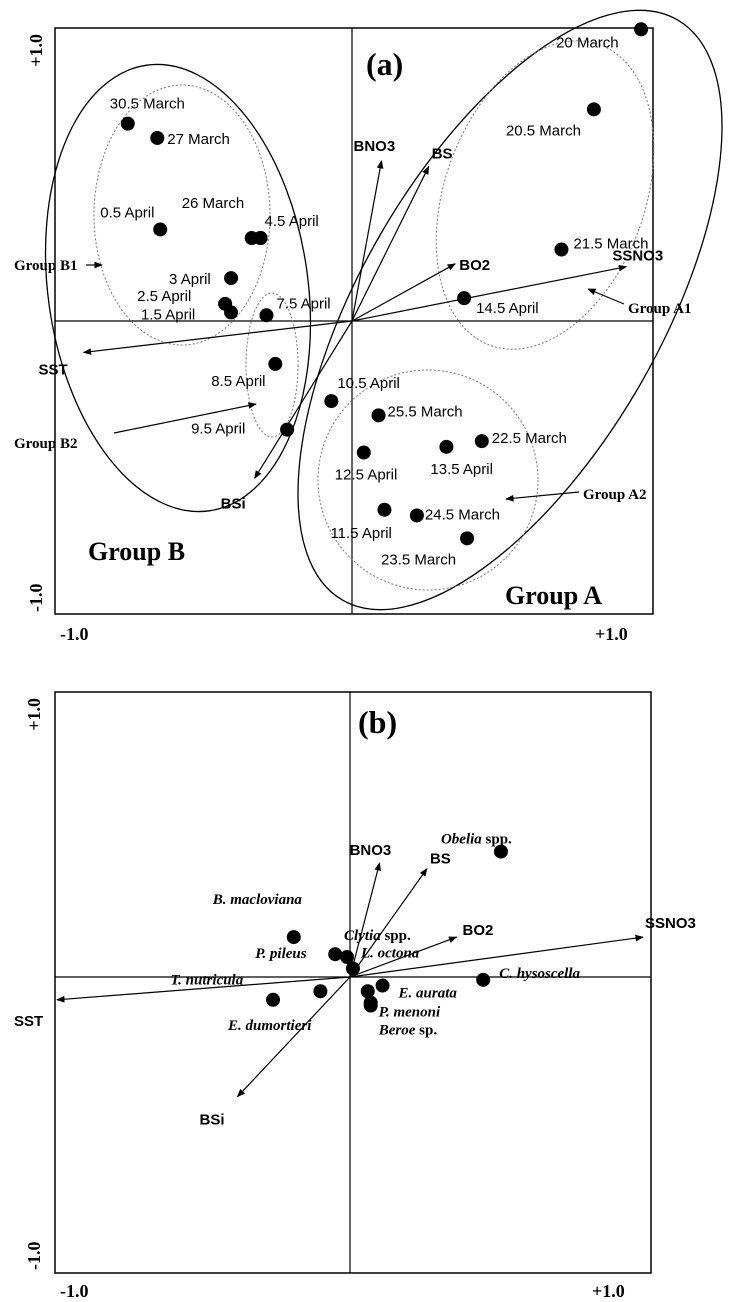 The width and height of the screenshot is (731, 1302). Describe the element at coordinates (233, 503) in the screenshot. I see `vector-label-bsi: BSi` at that location.